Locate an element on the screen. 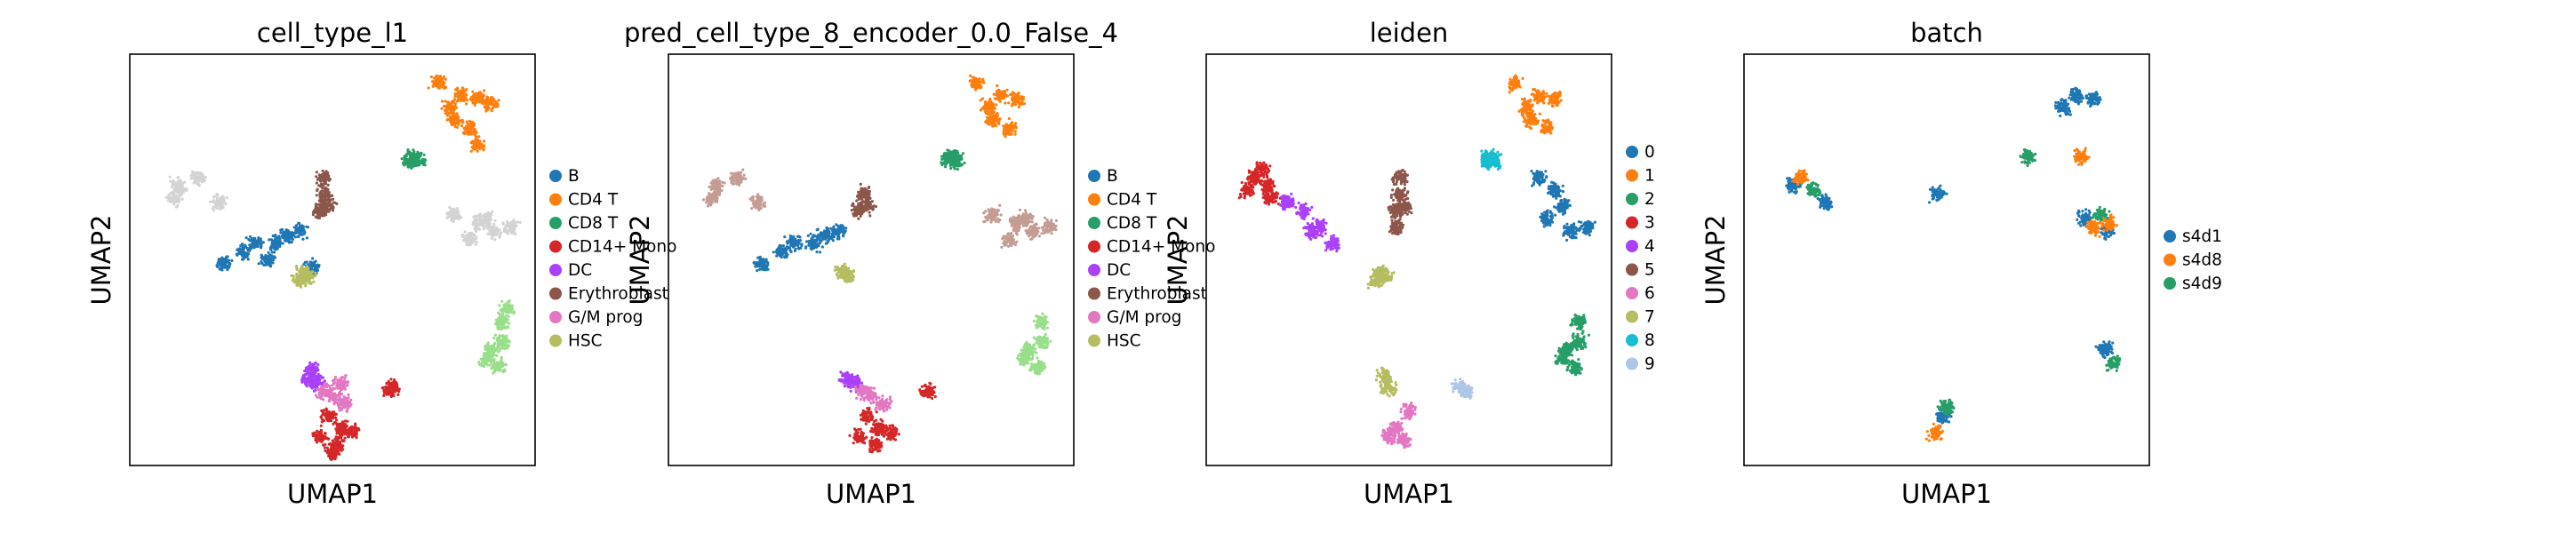 The height and width of the screenshot is (533, 2576). plot-frame is located at coordinates (332, 259).